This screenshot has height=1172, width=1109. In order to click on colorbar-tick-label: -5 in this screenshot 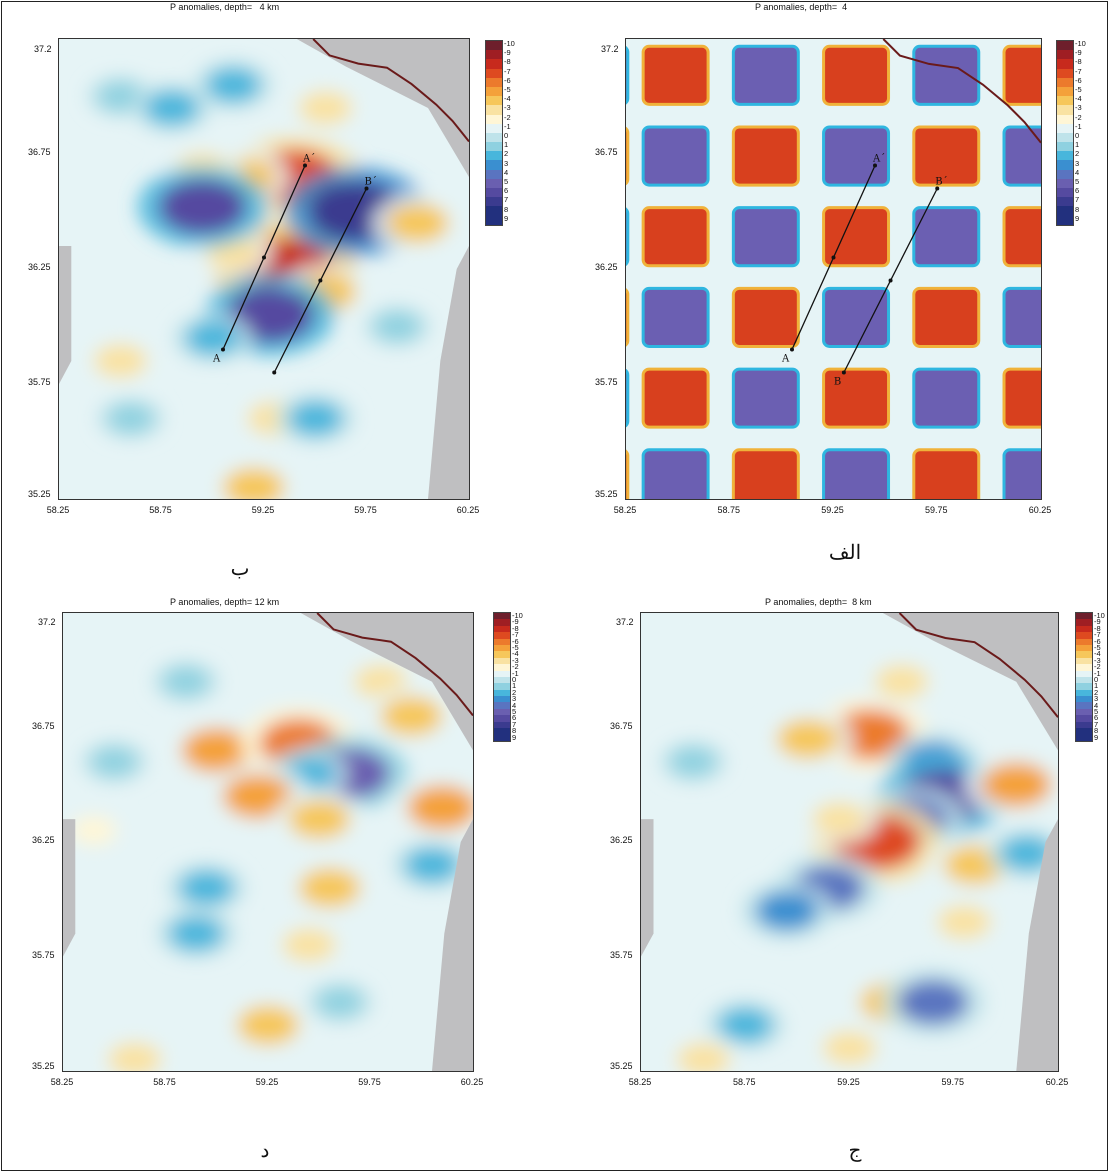, I will do `click(1097, 647)`.